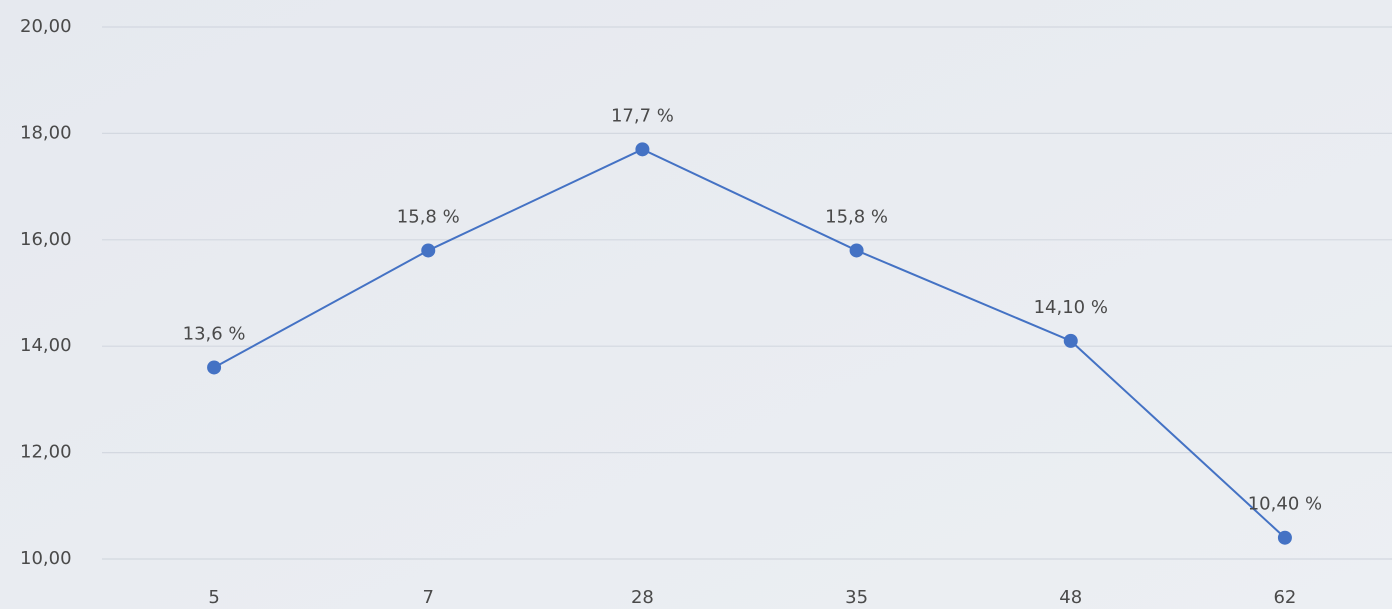 The image size is (1392, 609). What do you see at coordinates (642, 115) in the screenshot?
I see `data-label: 17,7 %` at bounding box center [642, 115].